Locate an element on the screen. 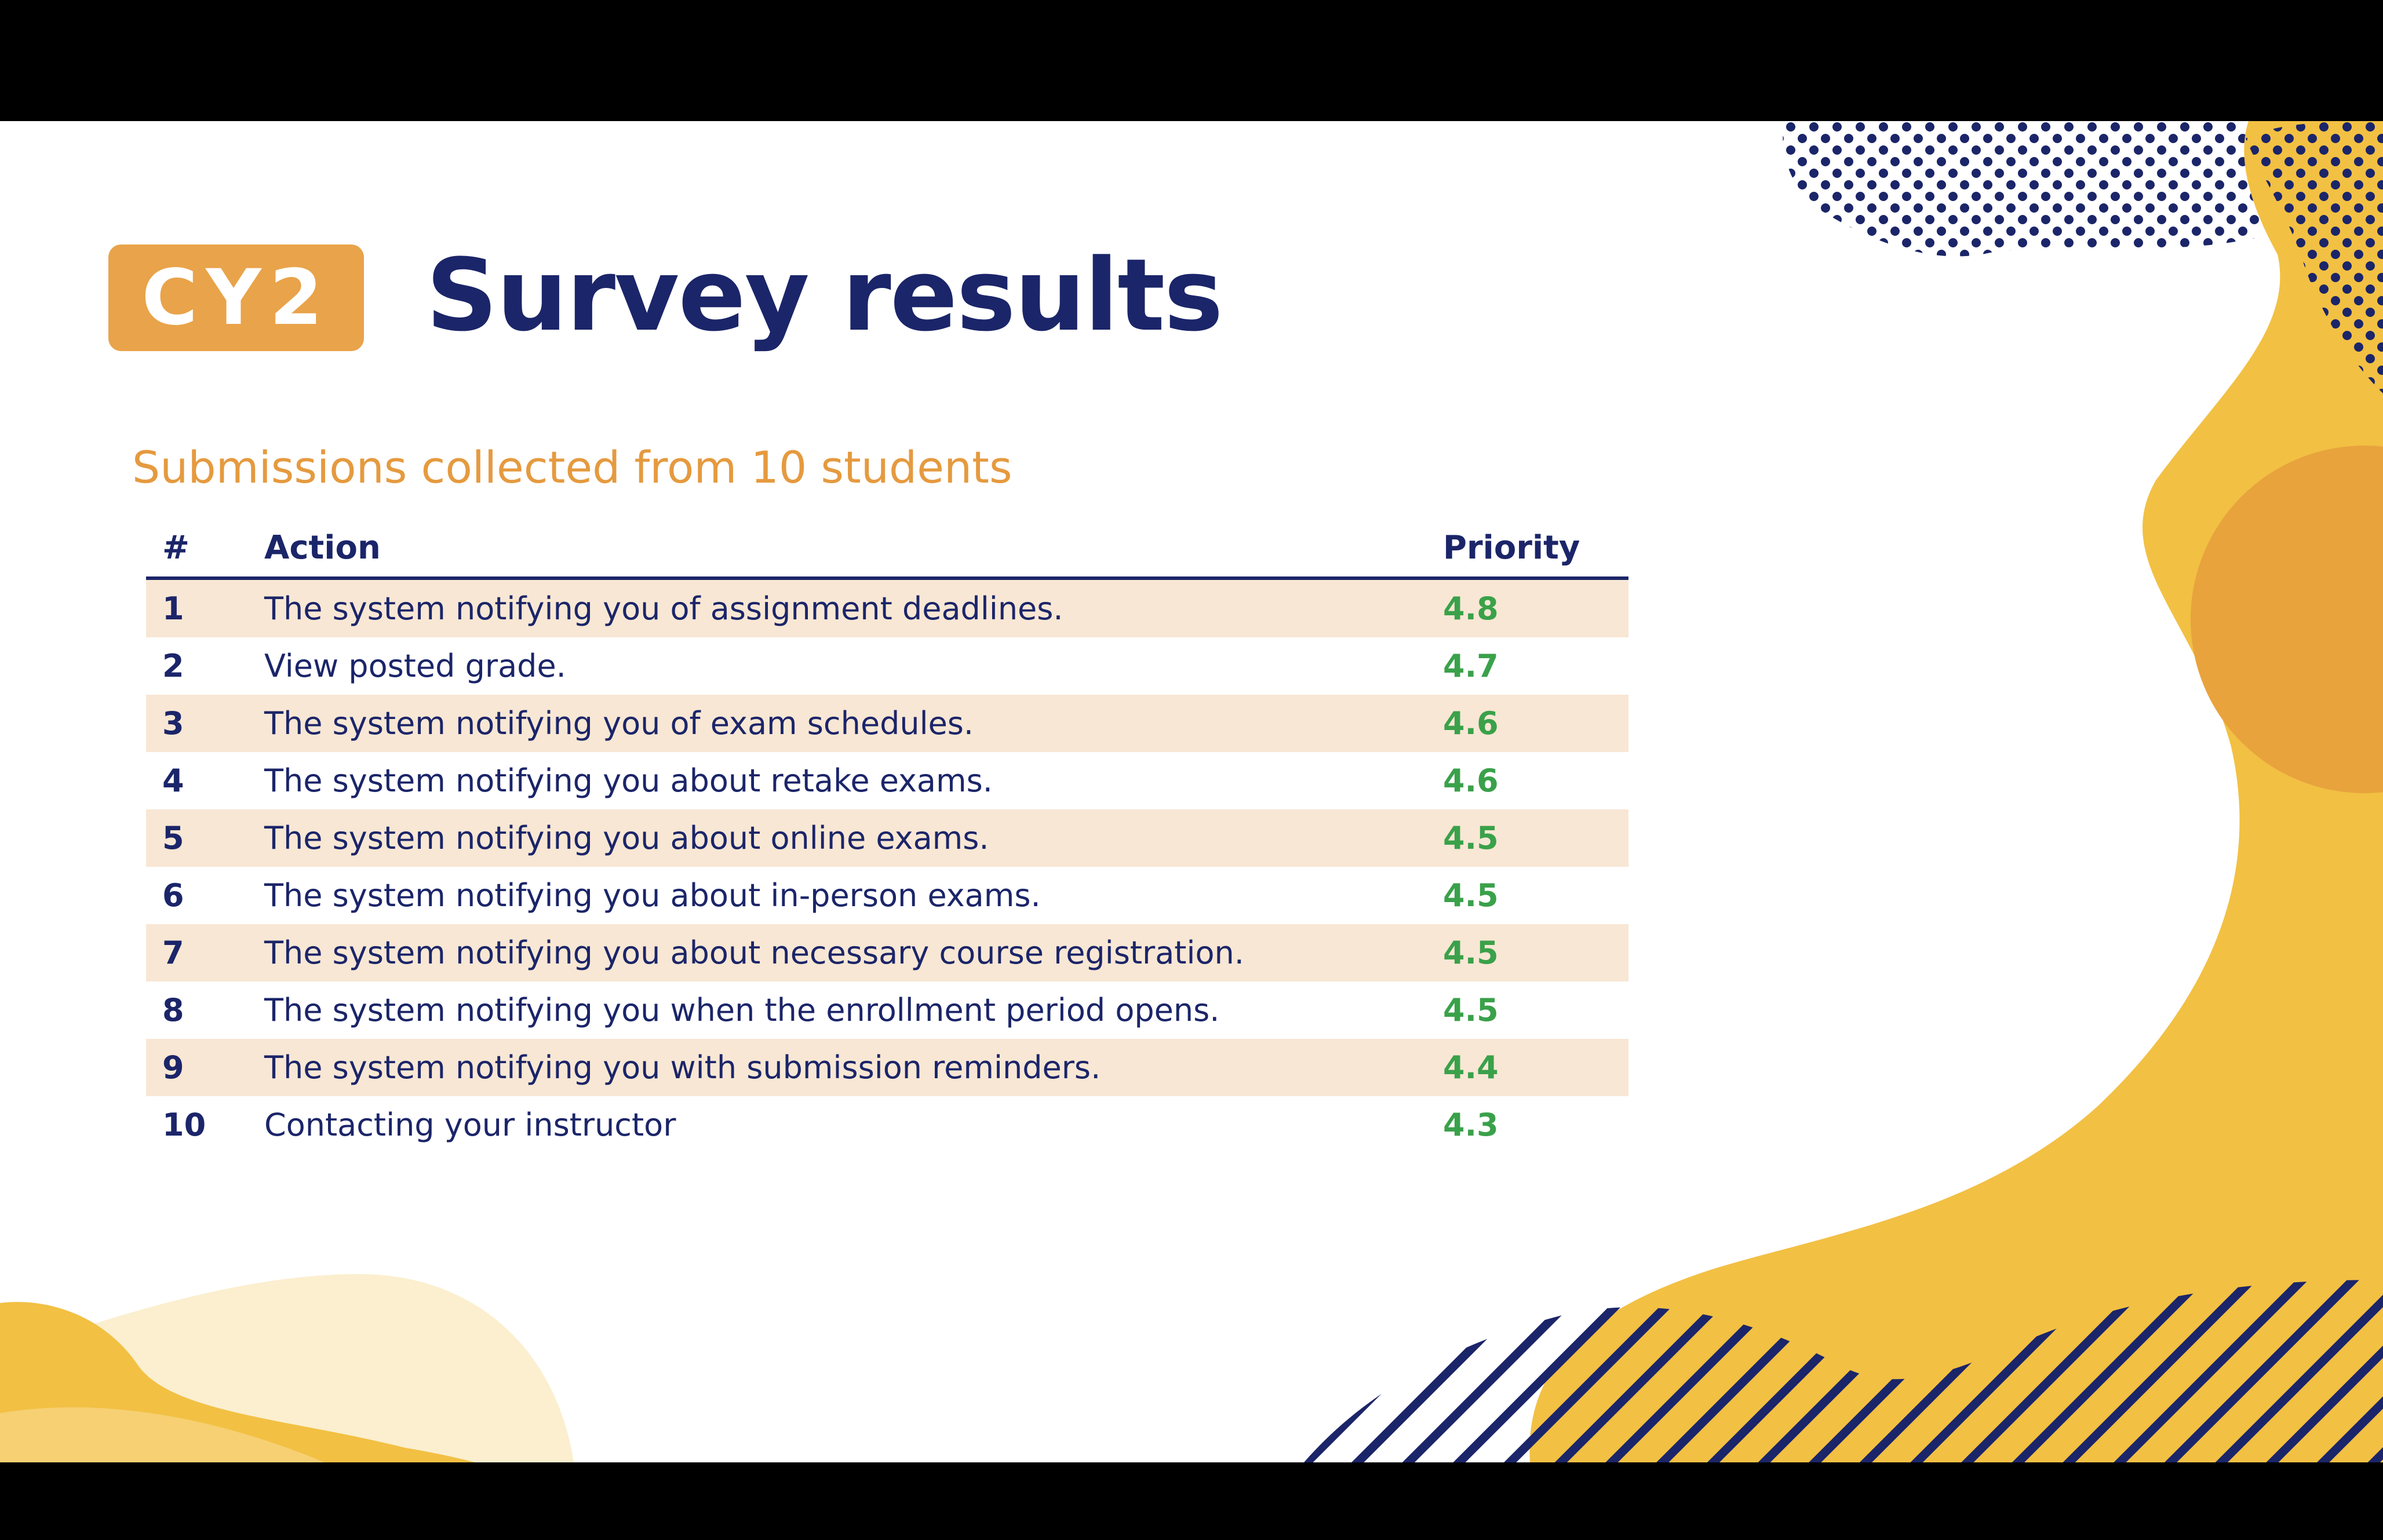  dot-pattern-top is located at coordinates (2022, 189).